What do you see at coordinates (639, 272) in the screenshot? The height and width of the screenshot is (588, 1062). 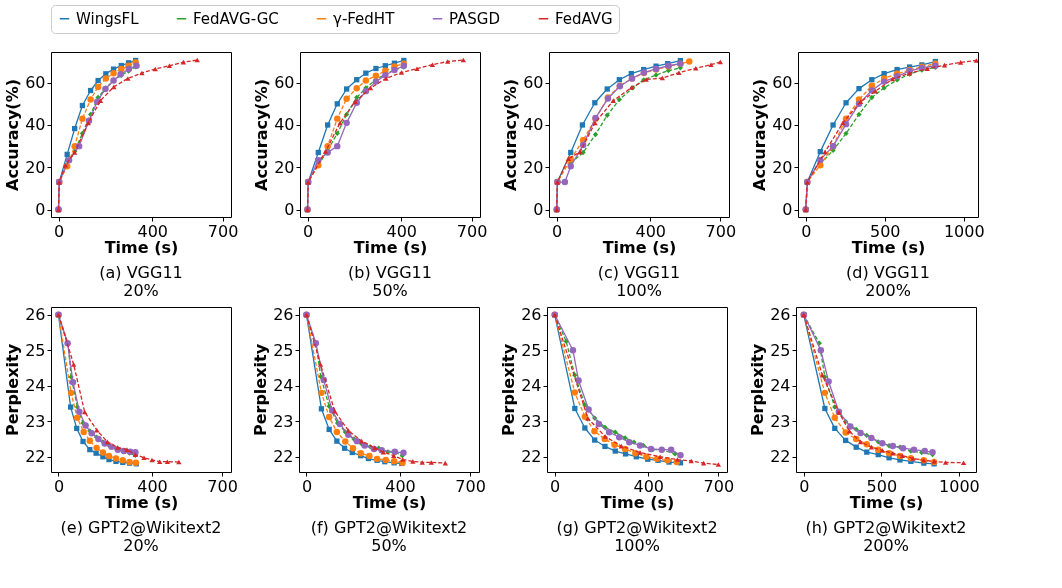 I see `text: (c) VGG11` at bounding box center [639, 272].